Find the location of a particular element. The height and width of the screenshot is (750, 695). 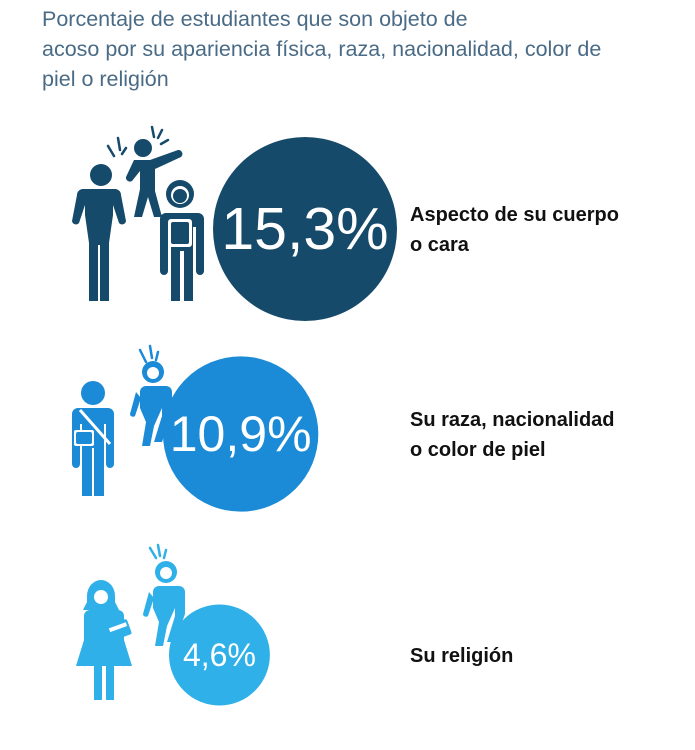

category-label-2: Su raza, nacionalidad o color de piel is located at coordinates (512, 435).